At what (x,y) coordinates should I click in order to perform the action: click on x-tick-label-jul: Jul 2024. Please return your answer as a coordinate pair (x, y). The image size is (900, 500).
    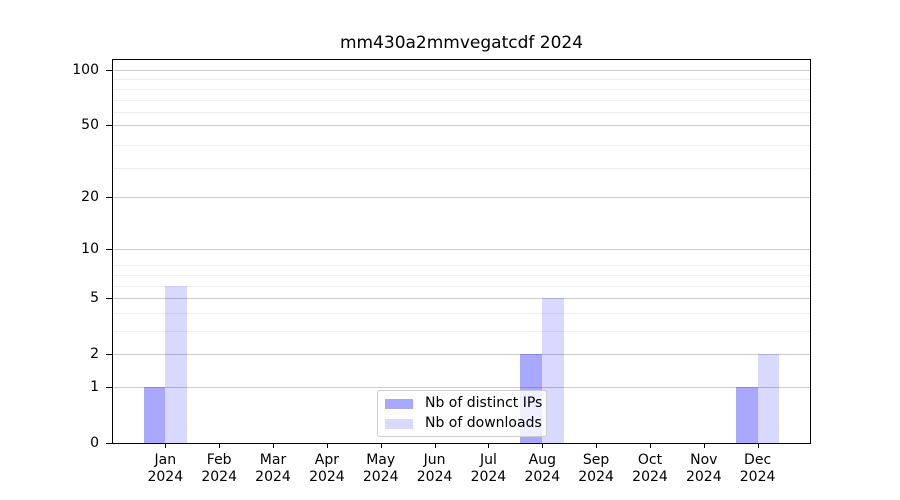
    Looking at the image, I should click on (488, 469).